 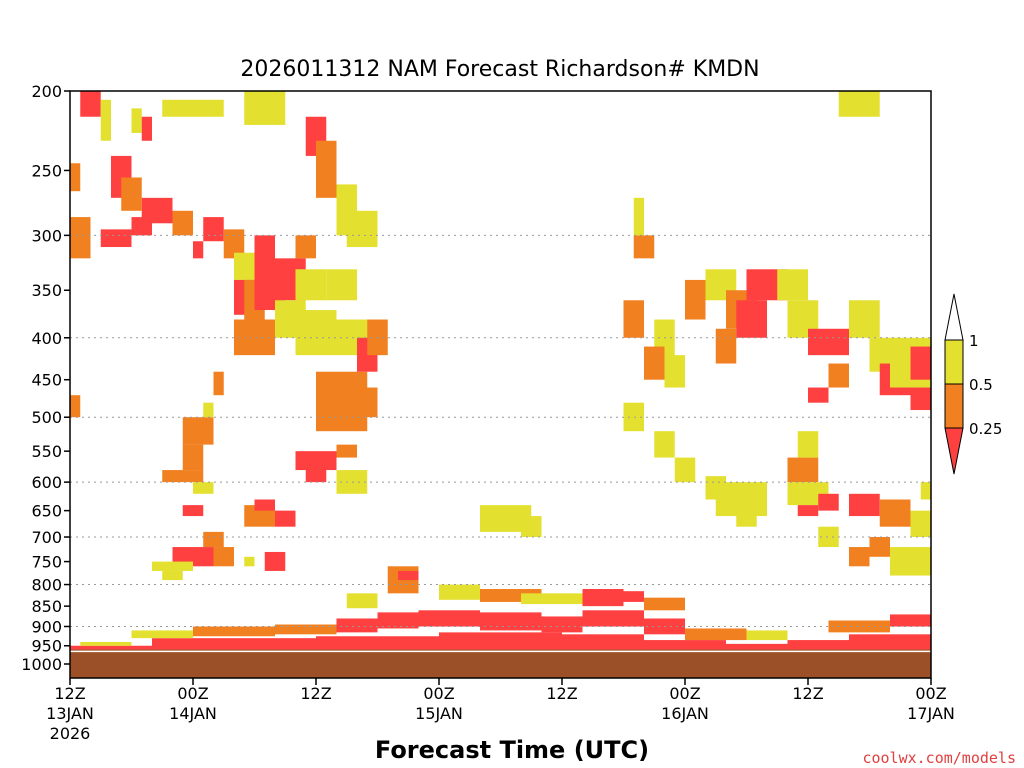 What do you see at coordinates (939, 758) in the screenshot?
I see `site-credit: coolwx.com/models` at bounding box center [939, 758].